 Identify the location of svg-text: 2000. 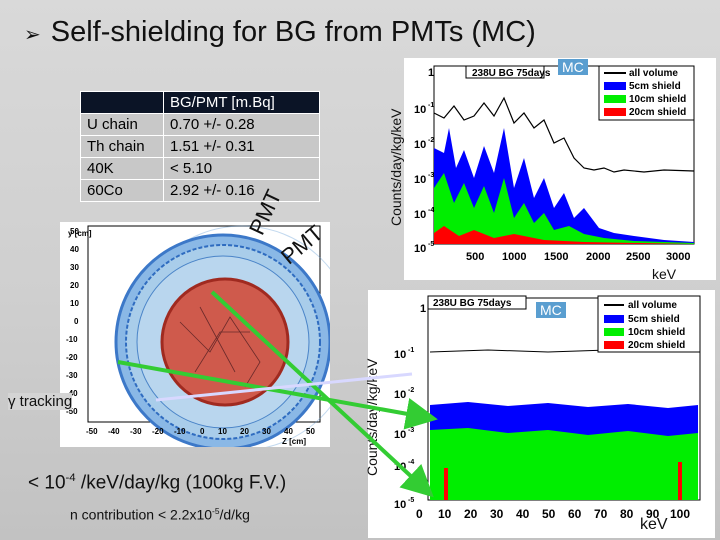
(598, 257).